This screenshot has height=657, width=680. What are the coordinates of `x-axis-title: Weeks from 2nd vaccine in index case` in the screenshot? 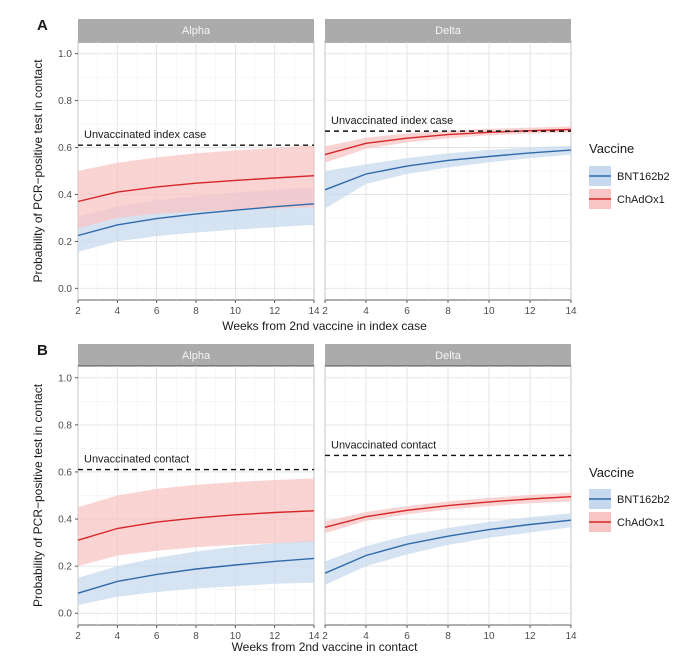 It's located at (324, 326).